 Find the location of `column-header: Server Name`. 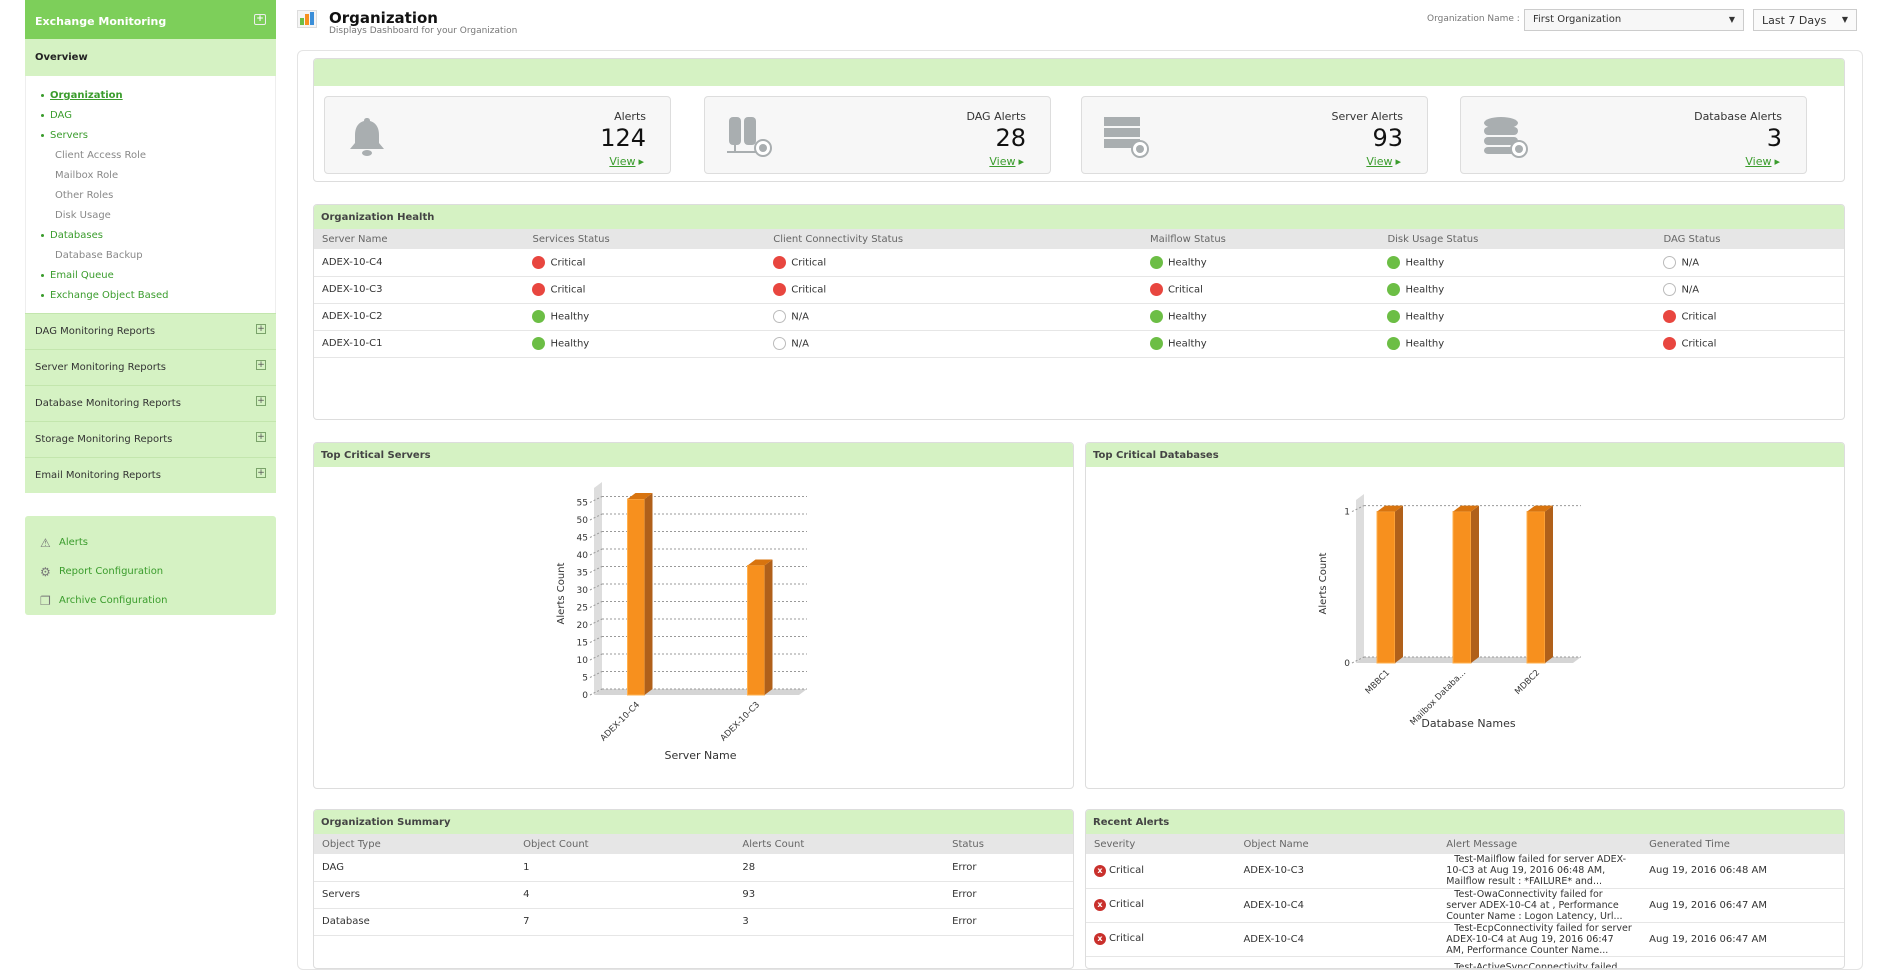

column-header: Server Name is located at coordinates (419, 239).